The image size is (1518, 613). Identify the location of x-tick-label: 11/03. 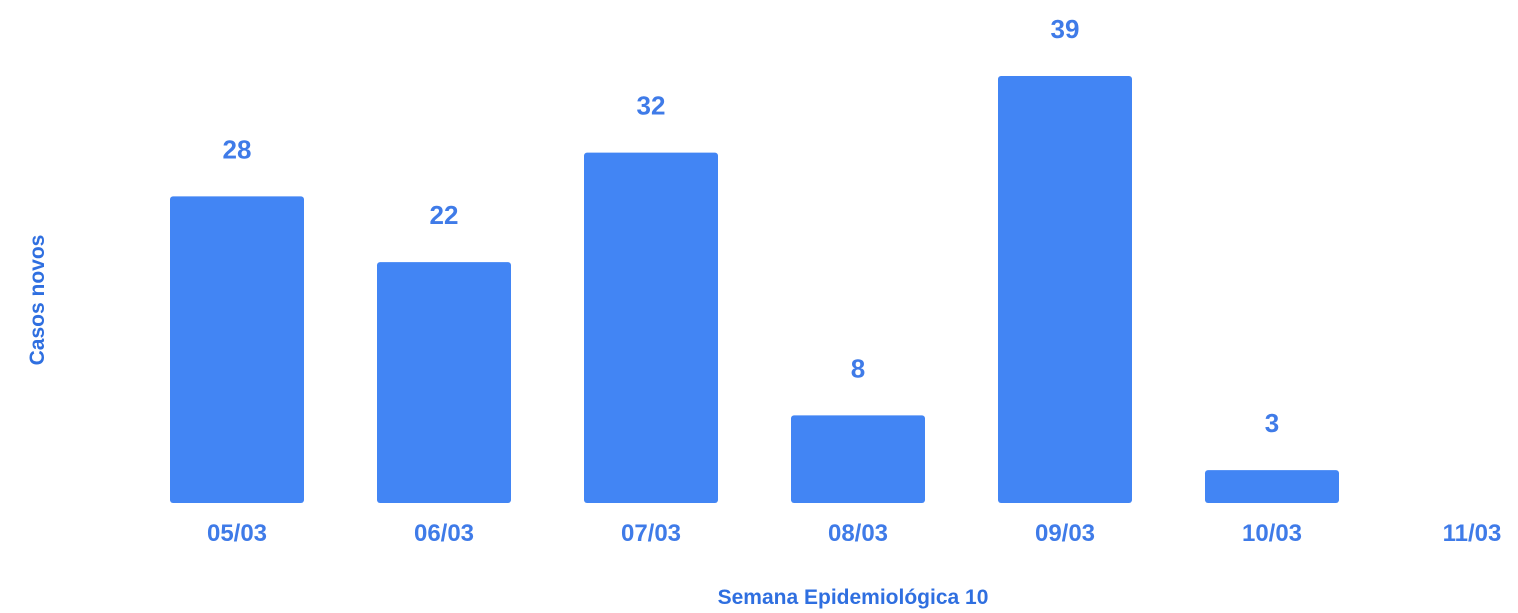
(1472, 533).